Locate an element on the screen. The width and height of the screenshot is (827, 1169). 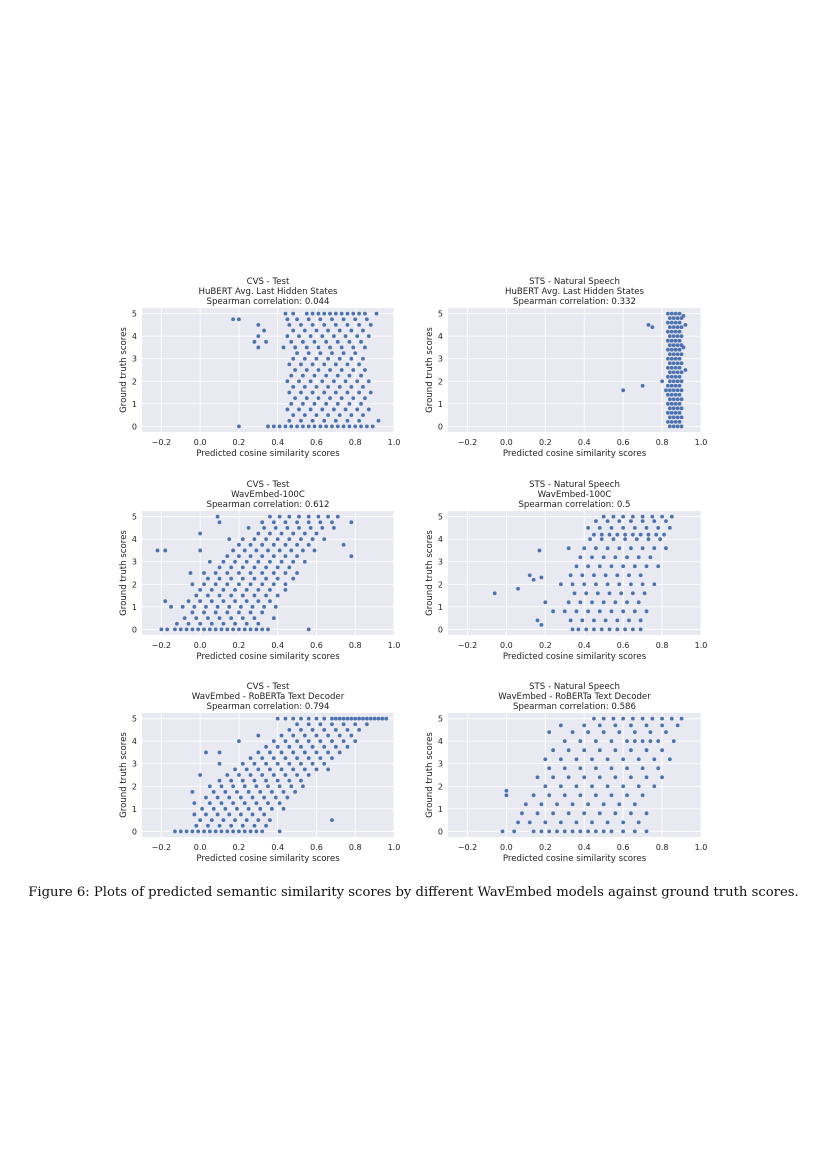
y-tick-label: 2 is located at coordinates (134, 584).